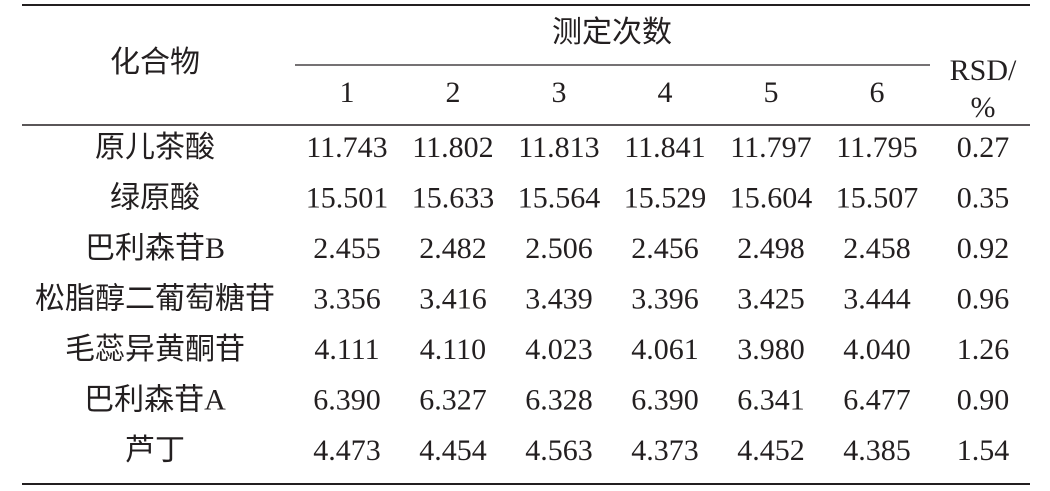 The height and width of the screenshot is (491, 1050). Describe the element at coordinates (665, 248) in the screenshot. I see `cell-value: 2.456` at that location.